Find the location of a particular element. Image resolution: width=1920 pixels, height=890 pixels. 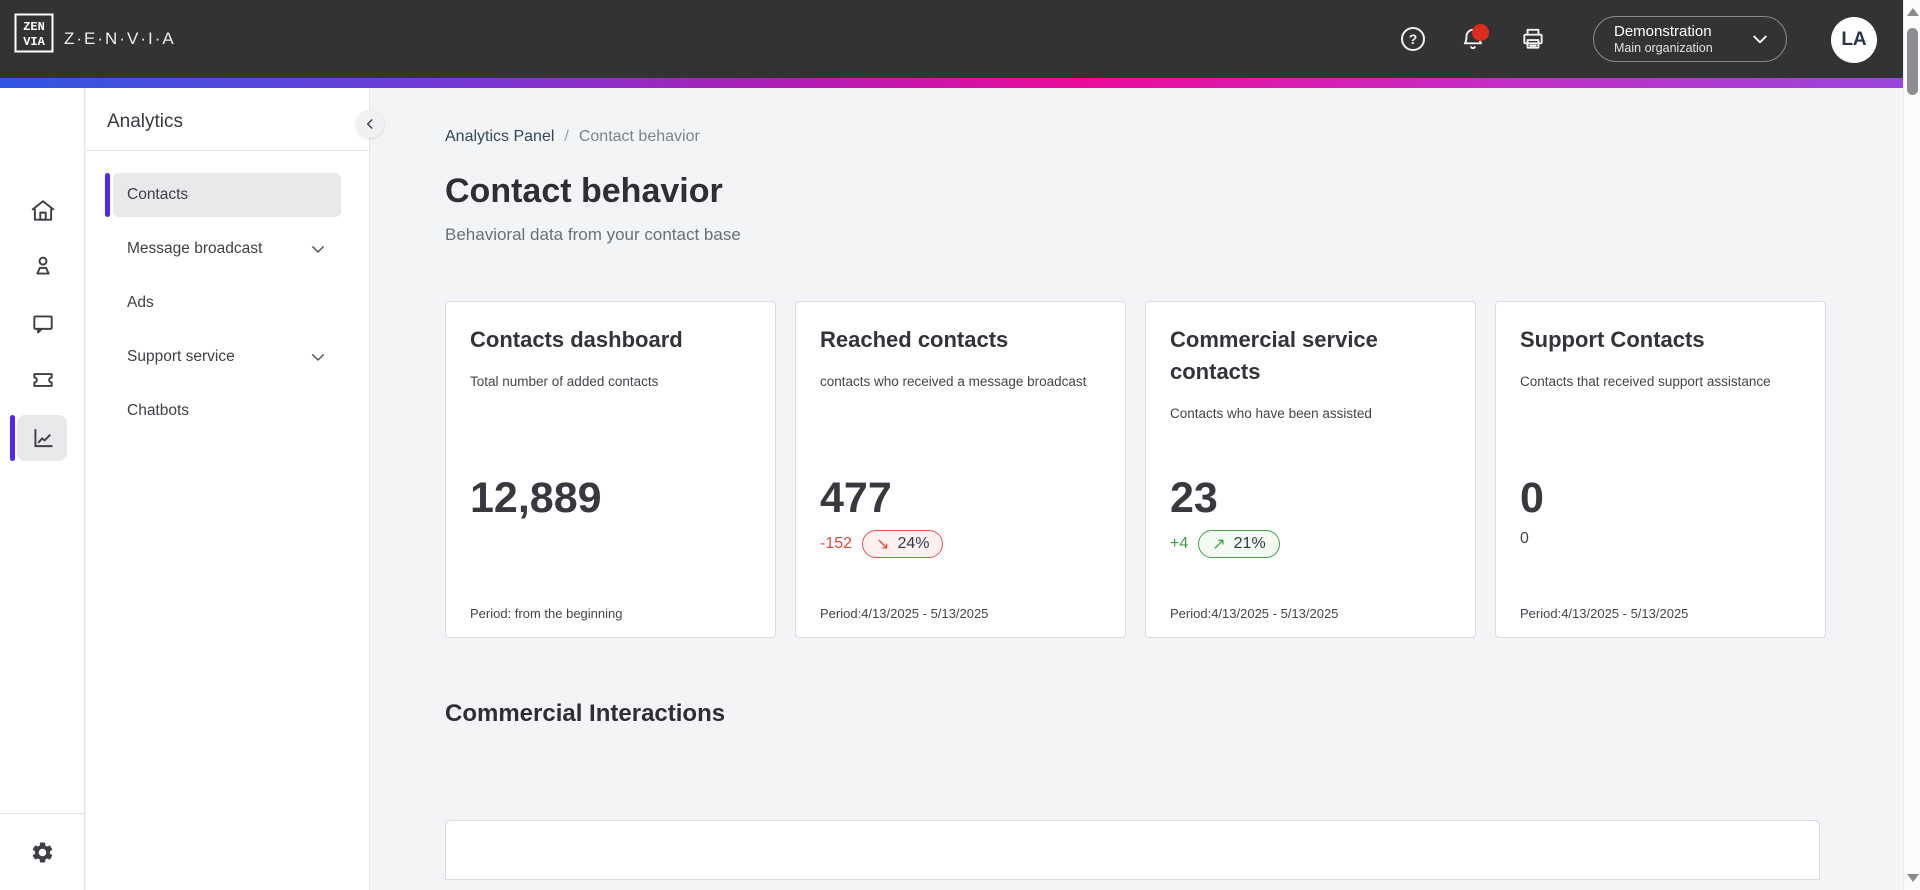

sidebar-item-label: Message broadcast is located at coordinates (195, 248).